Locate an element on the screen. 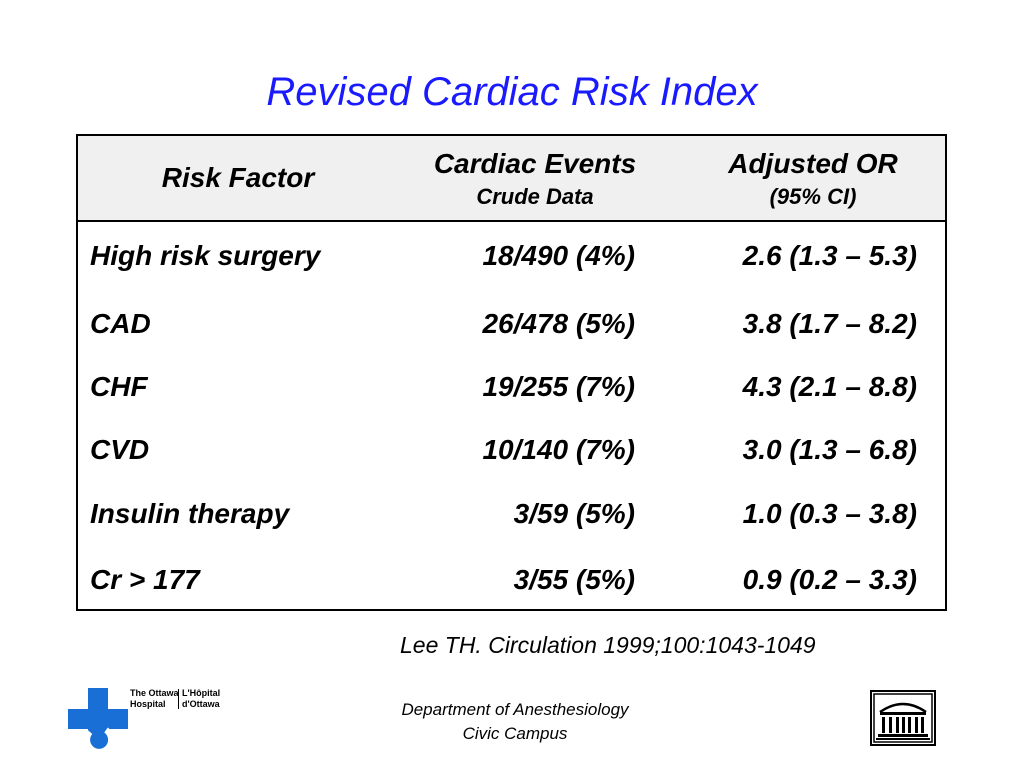 This screenshot has width=1024, height=768. row-adjusted-or: 0.9 (0.2 – 3.3) is located at coordinates (829, 579).